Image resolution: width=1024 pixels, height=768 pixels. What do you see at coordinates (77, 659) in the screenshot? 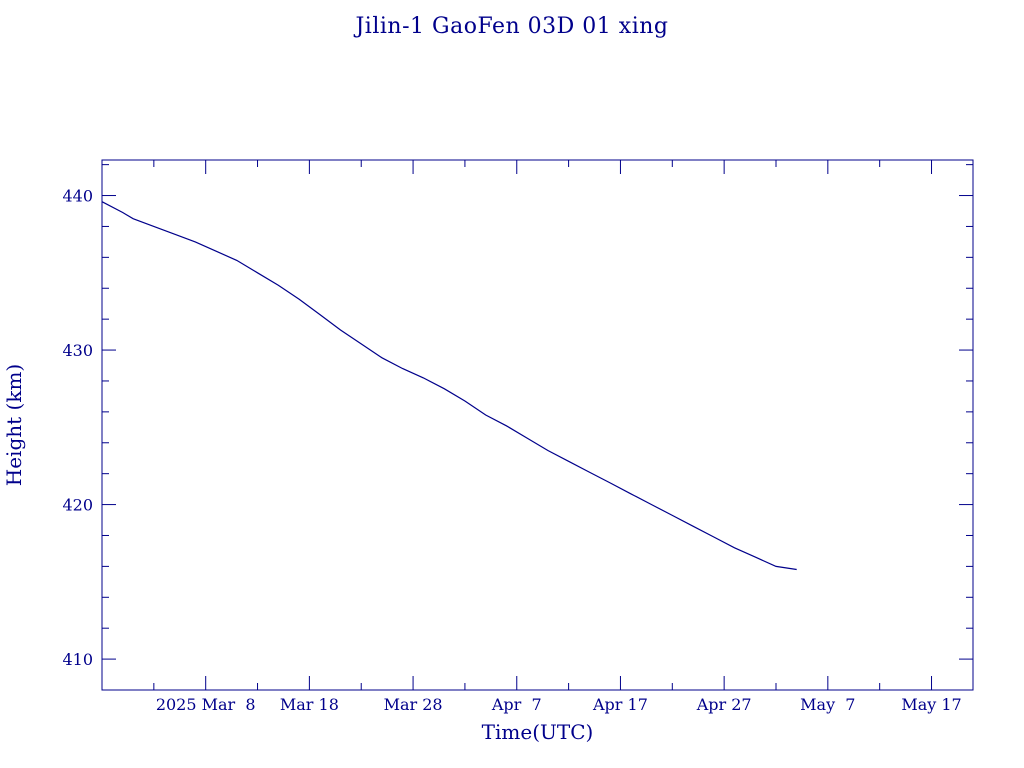
I see `y-tick-label: 410` at bounding box center [77, 659].